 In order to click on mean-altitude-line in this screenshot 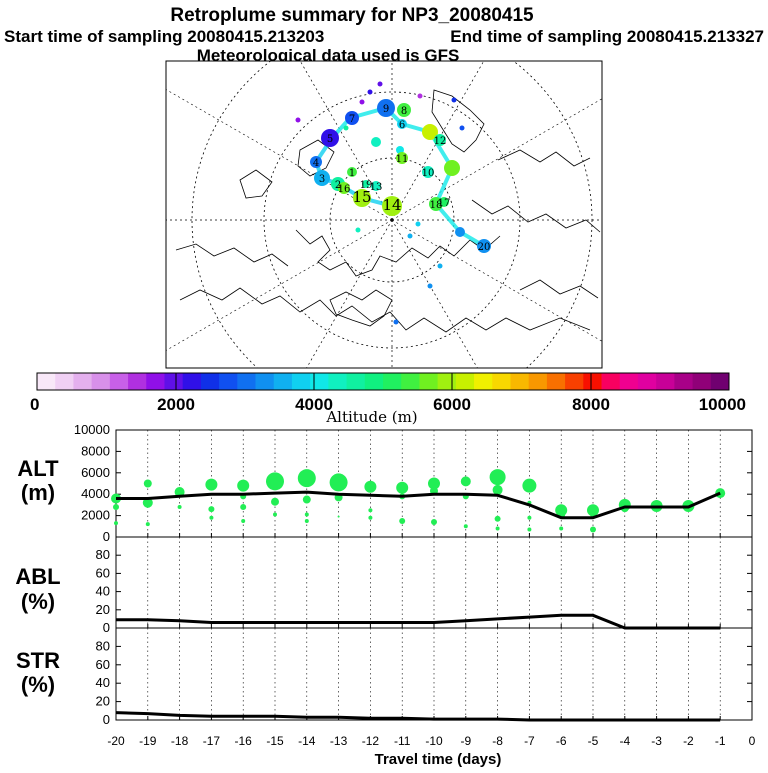, I will do `click(418, 505)`.